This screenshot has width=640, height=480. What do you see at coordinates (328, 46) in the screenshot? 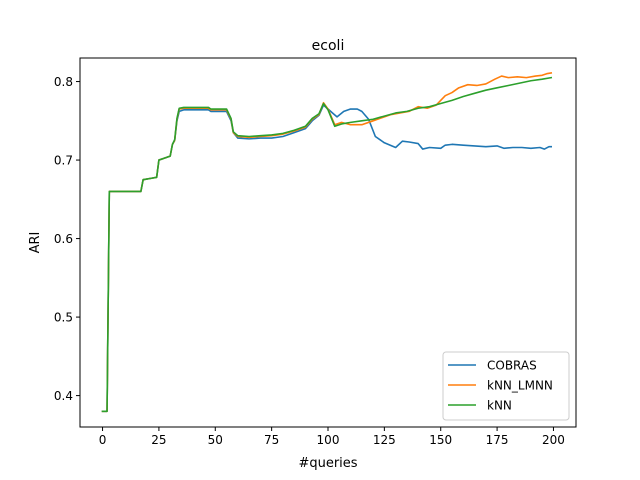
I see `chart-title: ecoli` at bounding box center [328, 46].